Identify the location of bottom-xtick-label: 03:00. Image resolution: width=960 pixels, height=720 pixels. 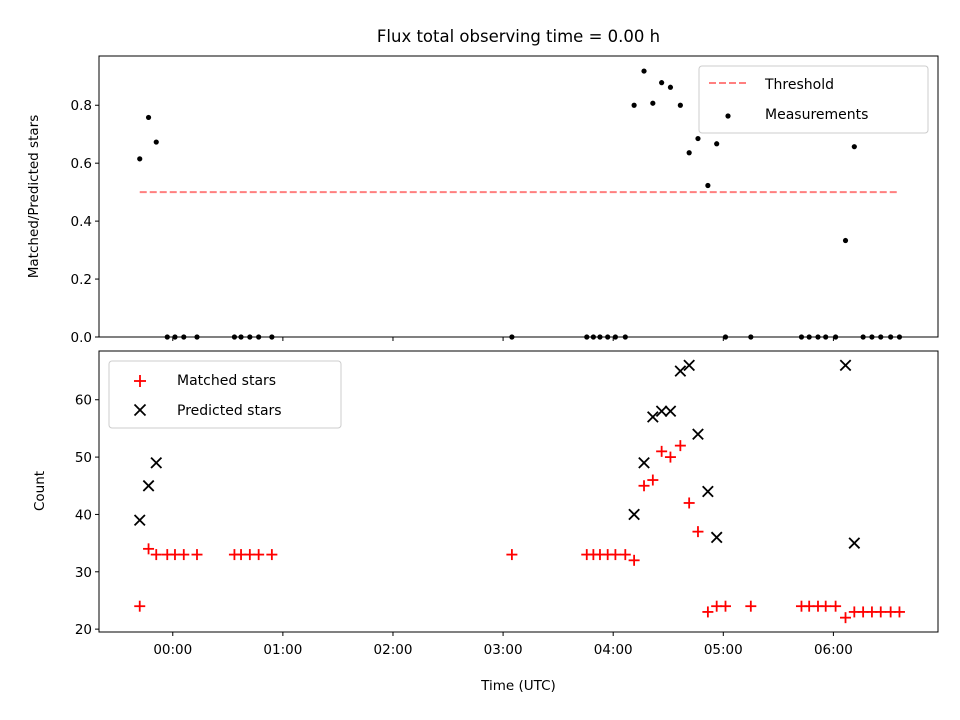
(503, 650).